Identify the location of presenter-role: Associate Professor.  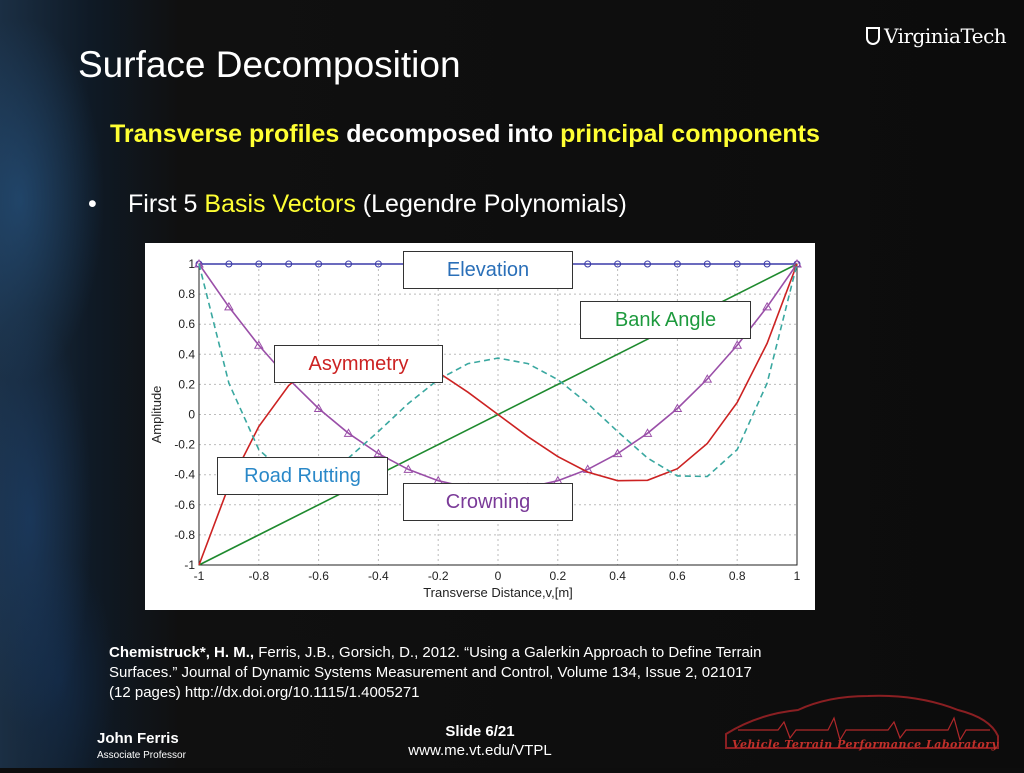
(141, 755).